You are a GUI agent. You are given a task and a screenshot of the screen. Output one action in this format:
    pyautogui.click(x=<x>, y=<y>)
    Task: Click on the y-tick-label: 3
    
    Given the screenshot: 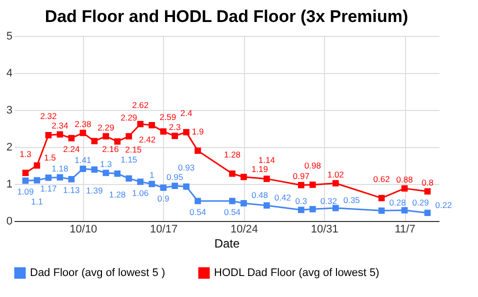 What is the action you would take?
    pyautogui.click(x=9, y=110)
    